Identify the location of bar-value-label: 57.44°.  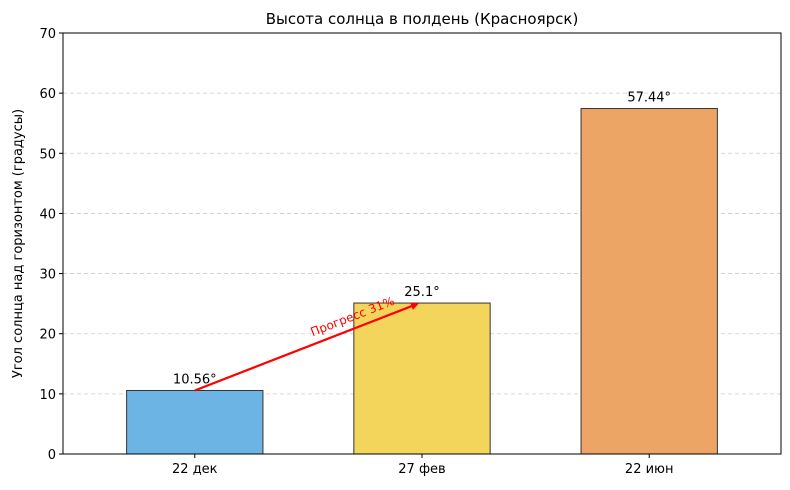
(649, 98).